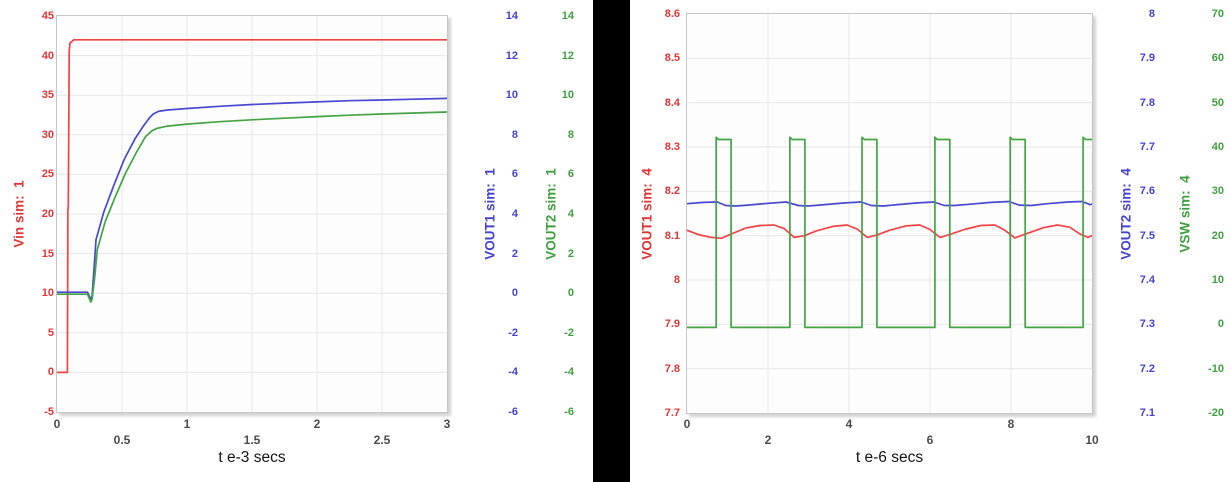 The height and width of the screenshot is (482, 1230). Describe the element at coordinates (1217, 14) in the screenshot. I see `y-tick-label: 70` at that location.